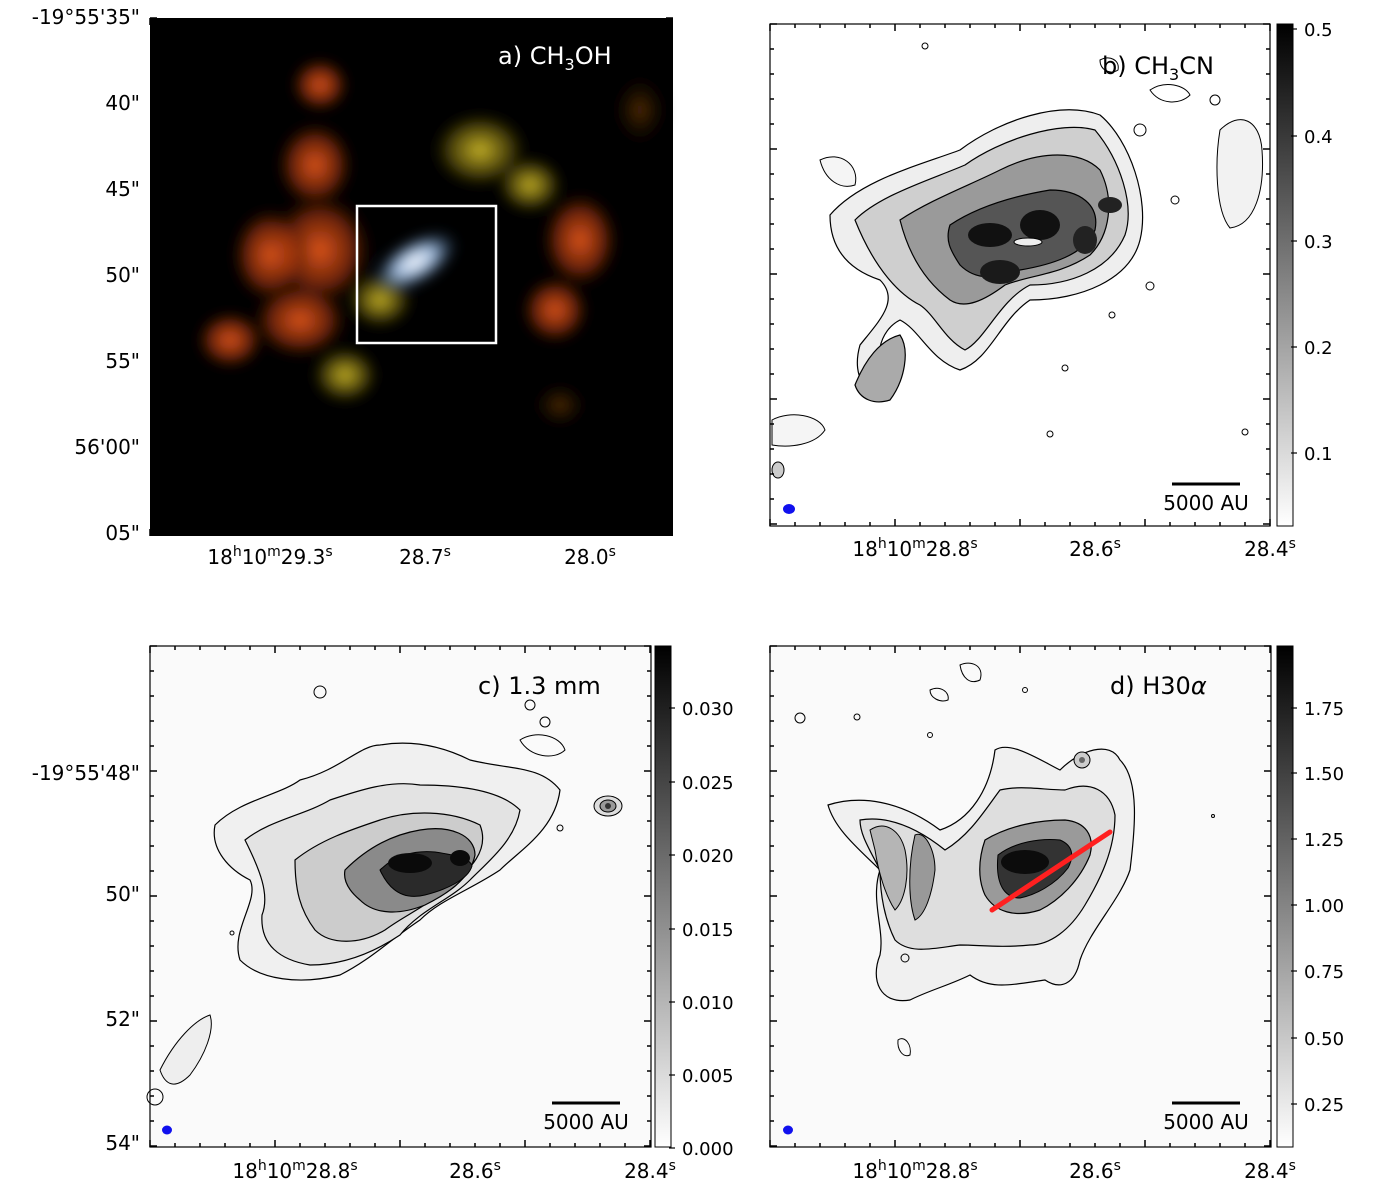 The image size is (1373, 1181). What do you see at coordinates (1318, 348) in the screenshot?
I see `colorbar-tick-label: 0.2` at bounding box center [1318, 348].